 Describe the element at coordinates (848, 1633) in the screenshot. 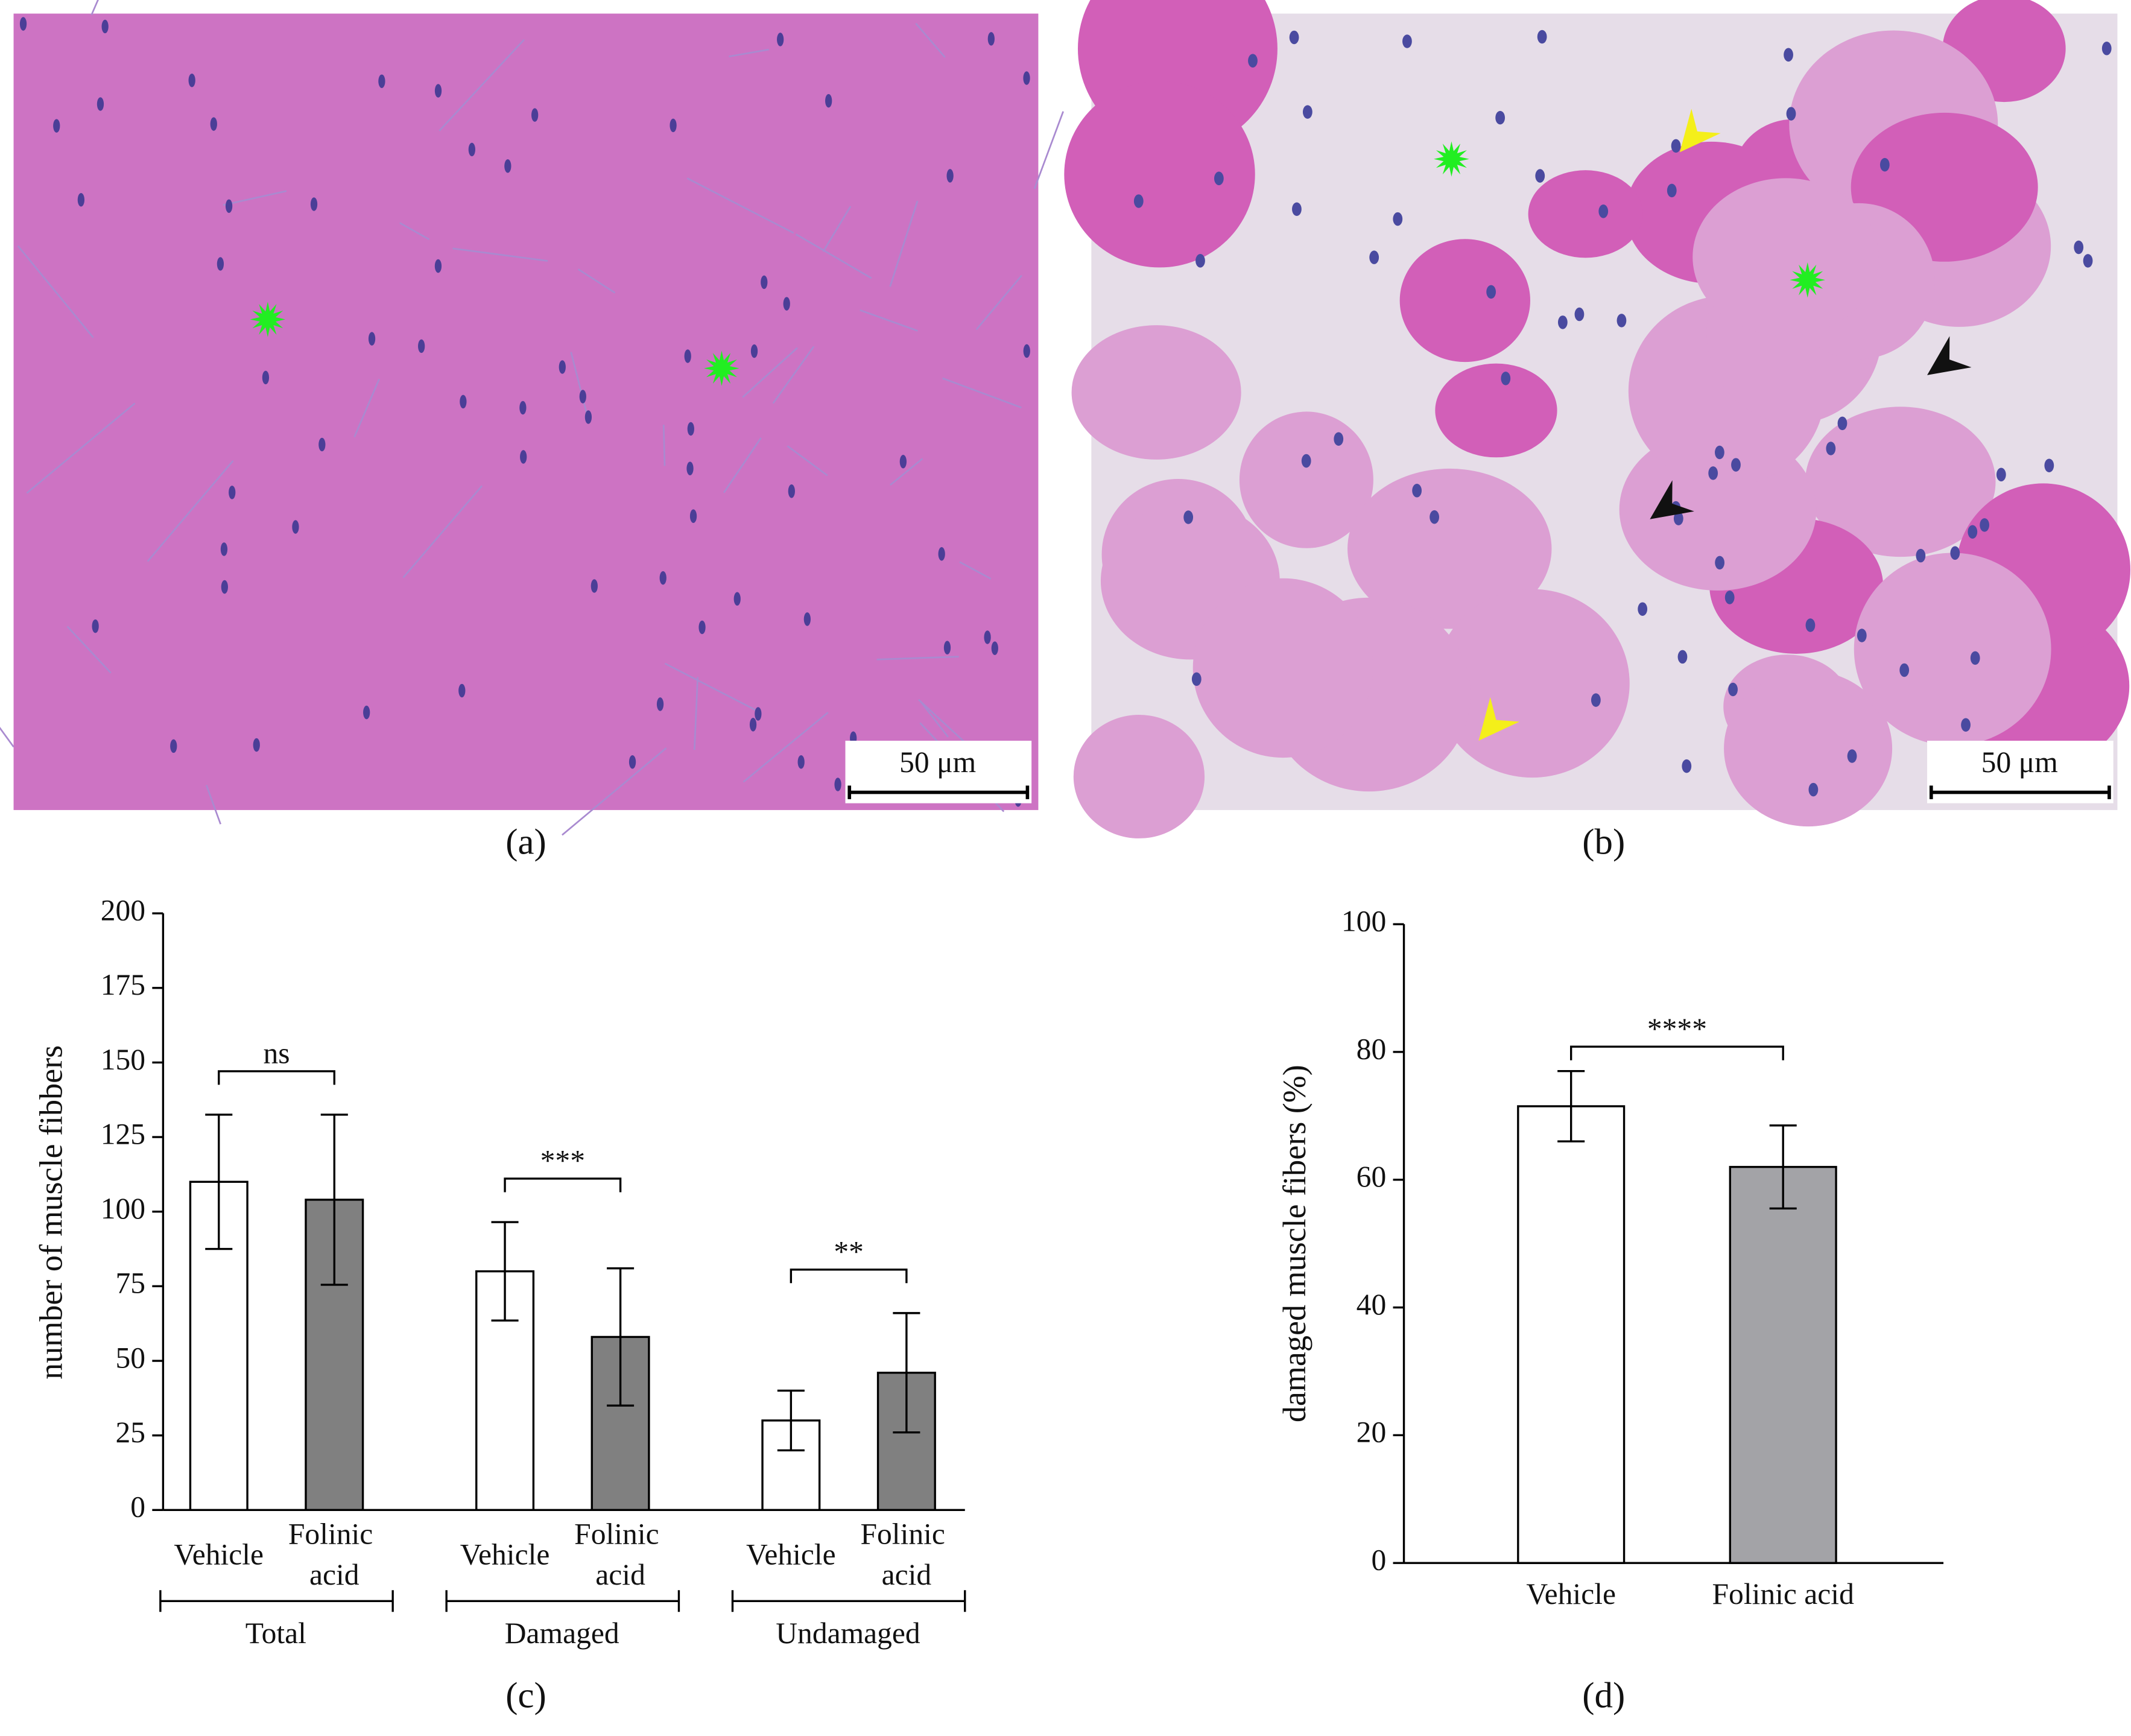

I see `group-label: Undamaged` at that location.